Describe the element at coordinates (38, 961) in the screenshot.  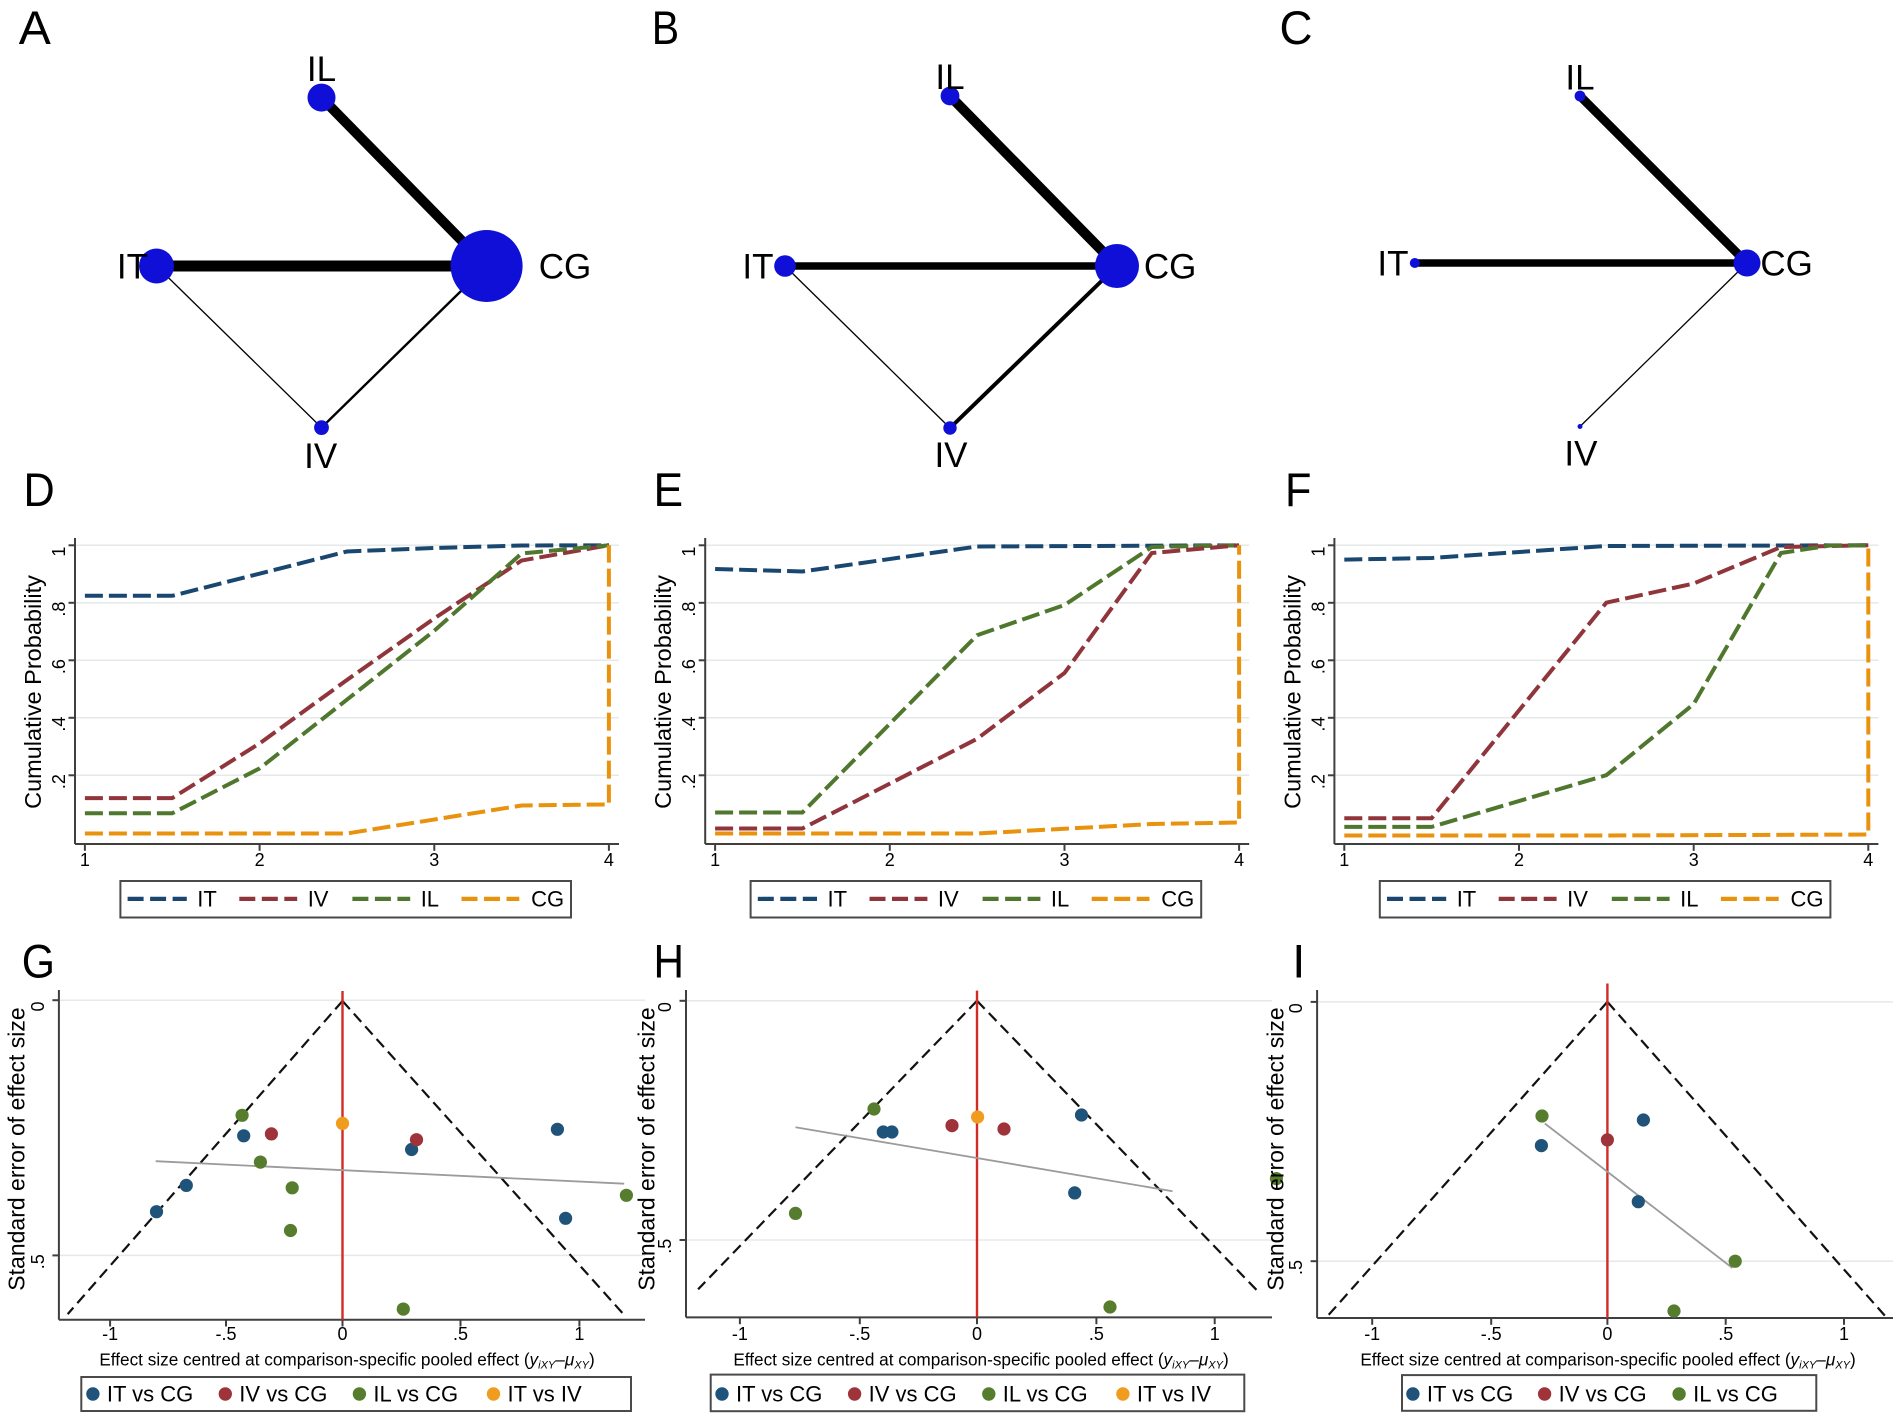
I see `svg-text: G` at that location.